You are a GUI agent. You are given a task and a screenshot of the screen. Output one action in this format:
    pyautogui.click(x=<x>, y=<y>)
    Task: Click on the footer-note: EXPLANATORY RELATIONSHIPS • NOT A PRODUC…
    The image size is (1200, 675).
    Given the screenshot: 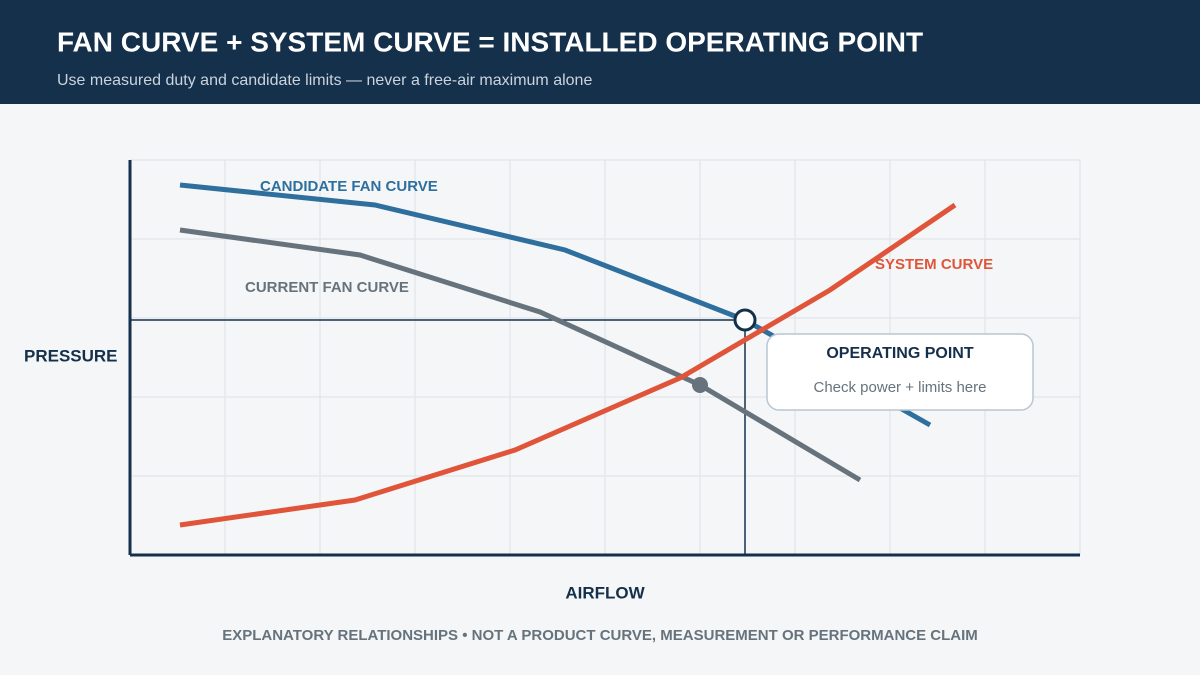 What is the action you would take?
    pyautogui.click(x=600, y=635)
    